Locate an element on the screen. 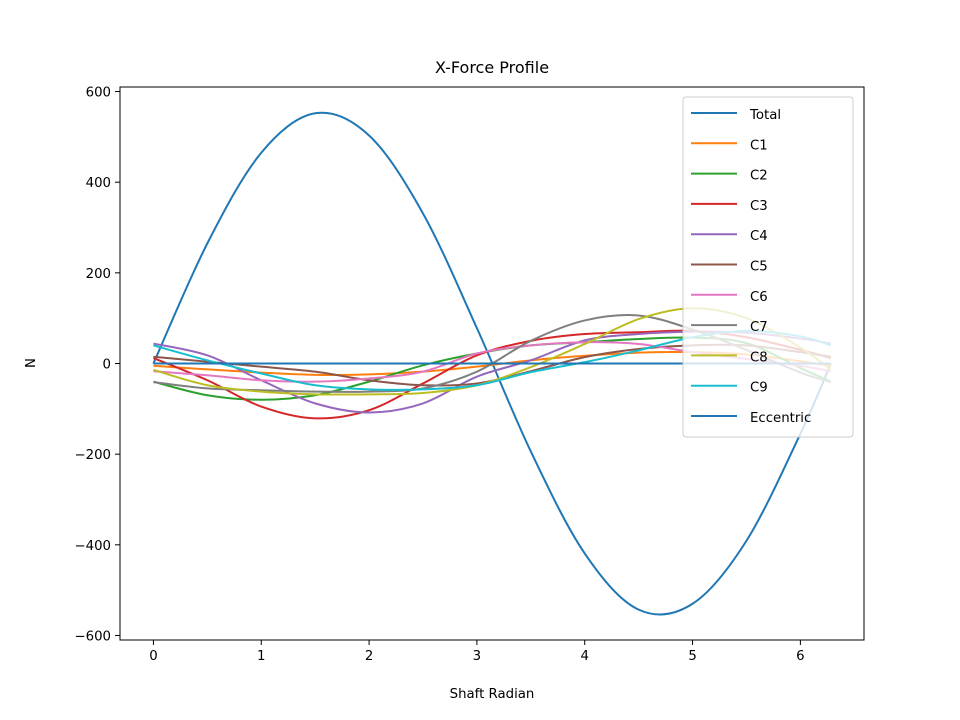 This screenshot has width=960, height=720. legend-label: Total is located at coordinates (765, 115).